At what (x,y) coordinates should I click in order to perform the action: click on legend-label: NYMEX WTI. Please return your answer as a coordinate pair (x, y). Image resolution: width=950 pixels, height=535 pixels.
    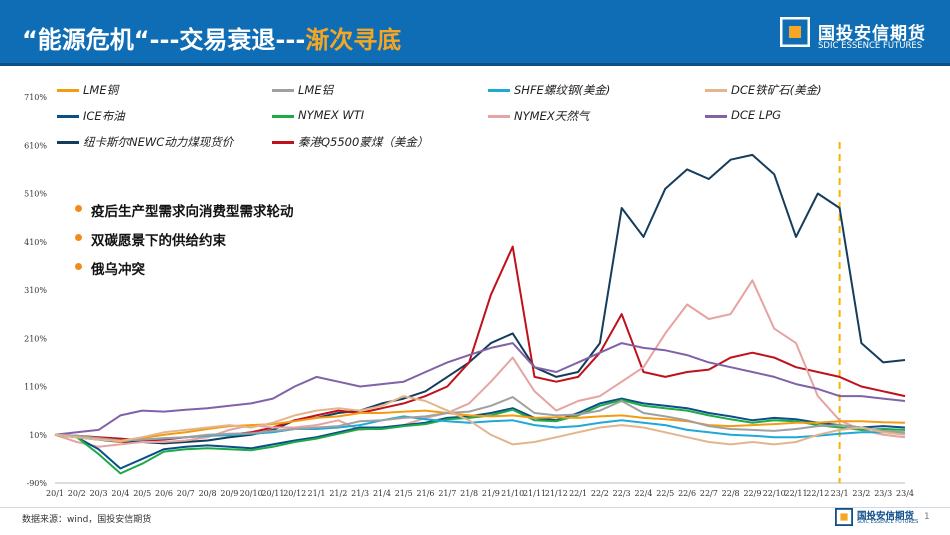
    Looking at the image, I should click on (331, 115).